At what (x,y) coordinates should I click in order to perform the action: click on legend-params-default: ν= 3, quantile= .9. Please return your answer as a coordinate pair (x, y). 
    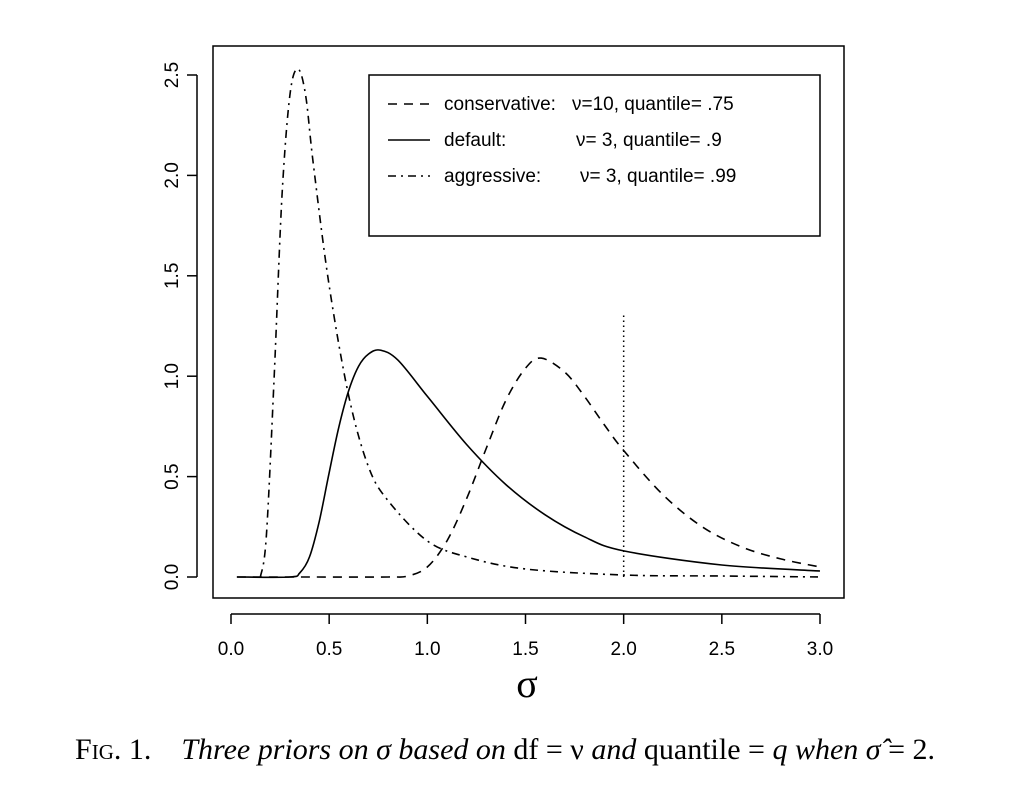
    Looking at the image, I should click on (649, 140).